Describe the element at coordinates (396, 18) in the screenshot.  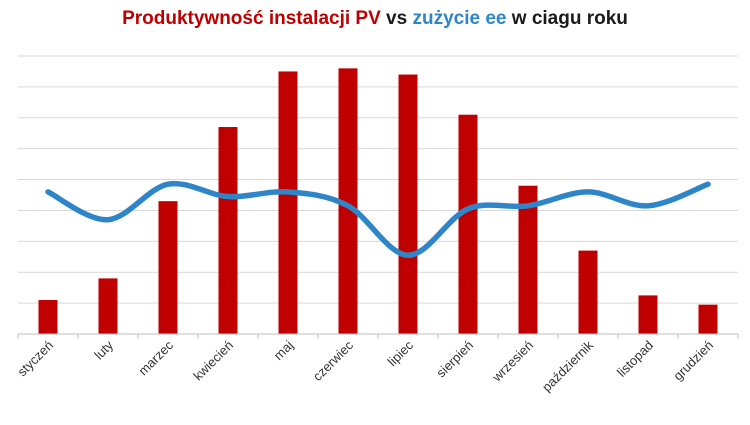
I see `chart-title-vs: vs` at that location.